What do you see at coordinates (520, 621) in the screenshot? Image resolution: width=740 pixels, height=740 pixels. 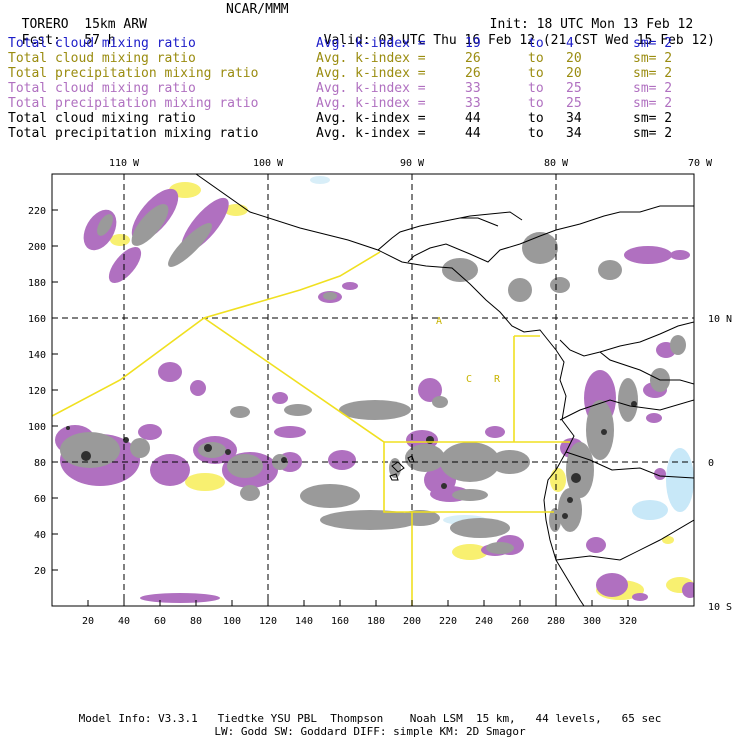 I see `bottom-tick-label: 260` at bounding box center [520, 621].